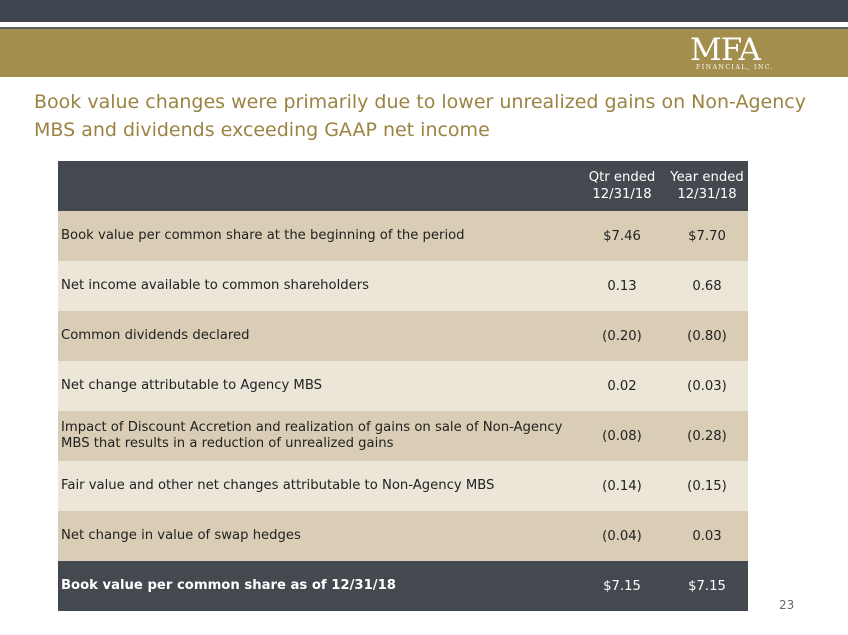  I want to click on row-label: Common dividends declared, so click(318, 336).